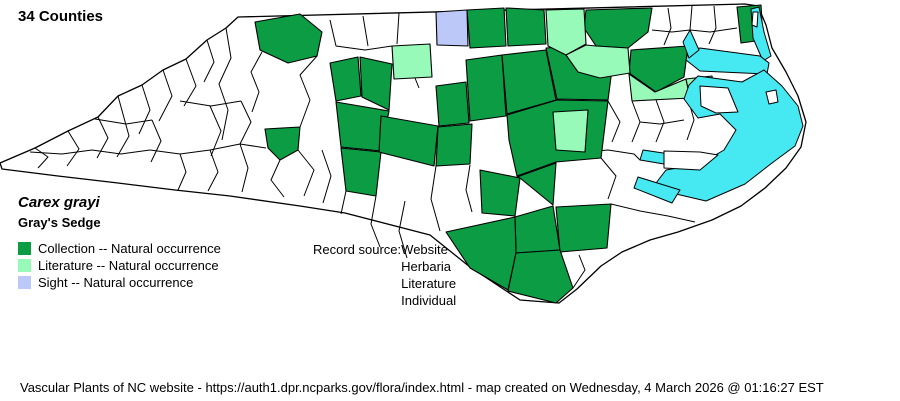 The image size is (900, 401). Describe the element at coordinates (61, 16) in the screenshot. I see `county-count-title: 34 Counties` at that location.